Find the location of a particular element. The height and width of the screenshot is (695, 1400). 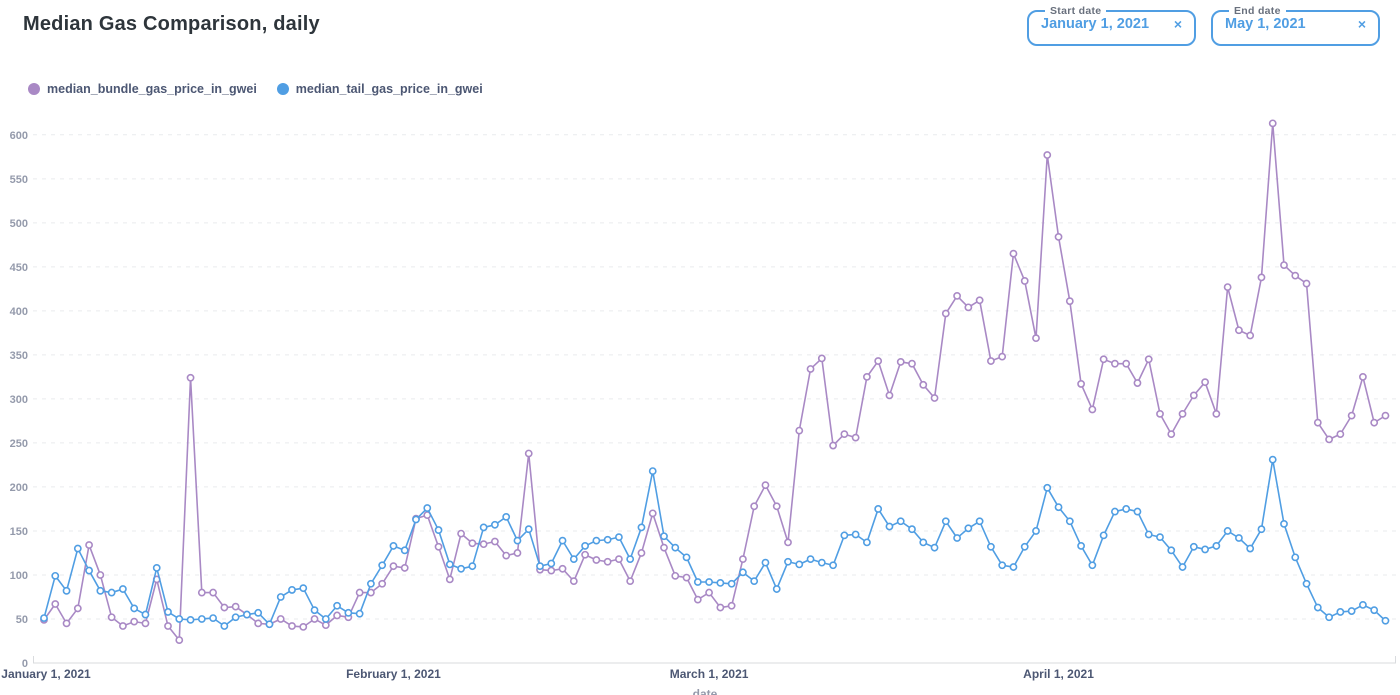

start-date-filter: Start date January 1, 2021 × is located at coordinates (1111, 25).